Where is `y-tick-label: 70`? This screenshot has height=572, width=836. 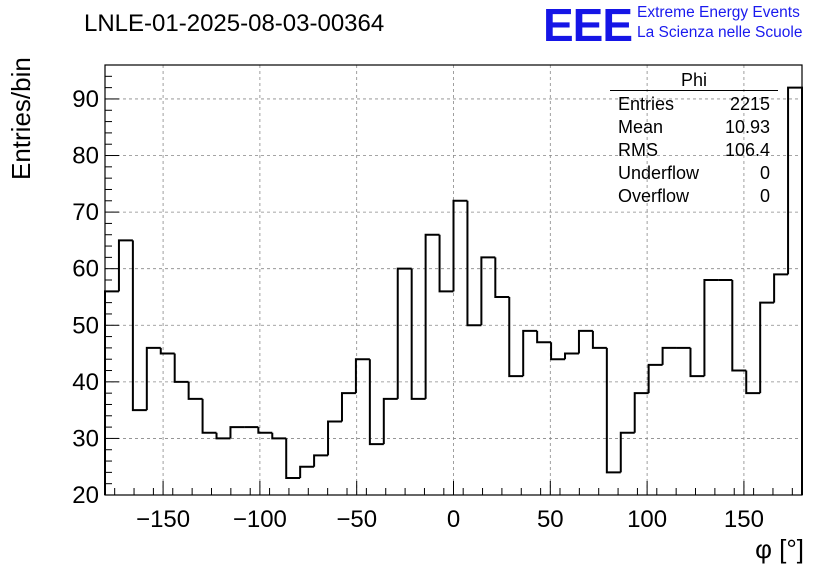 y-tick-label: 70 is located at coordinates (85, 212).